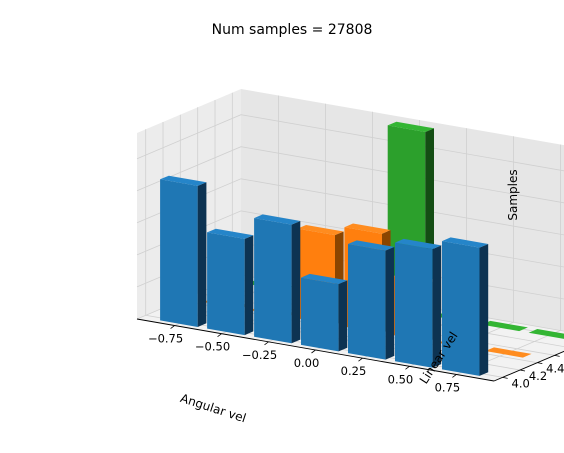 This screenshot has height=453, width=564. Describe the element at coordinates (213, 408) in the screenshot. I see `x-axis-label: Angular vel` at that location.